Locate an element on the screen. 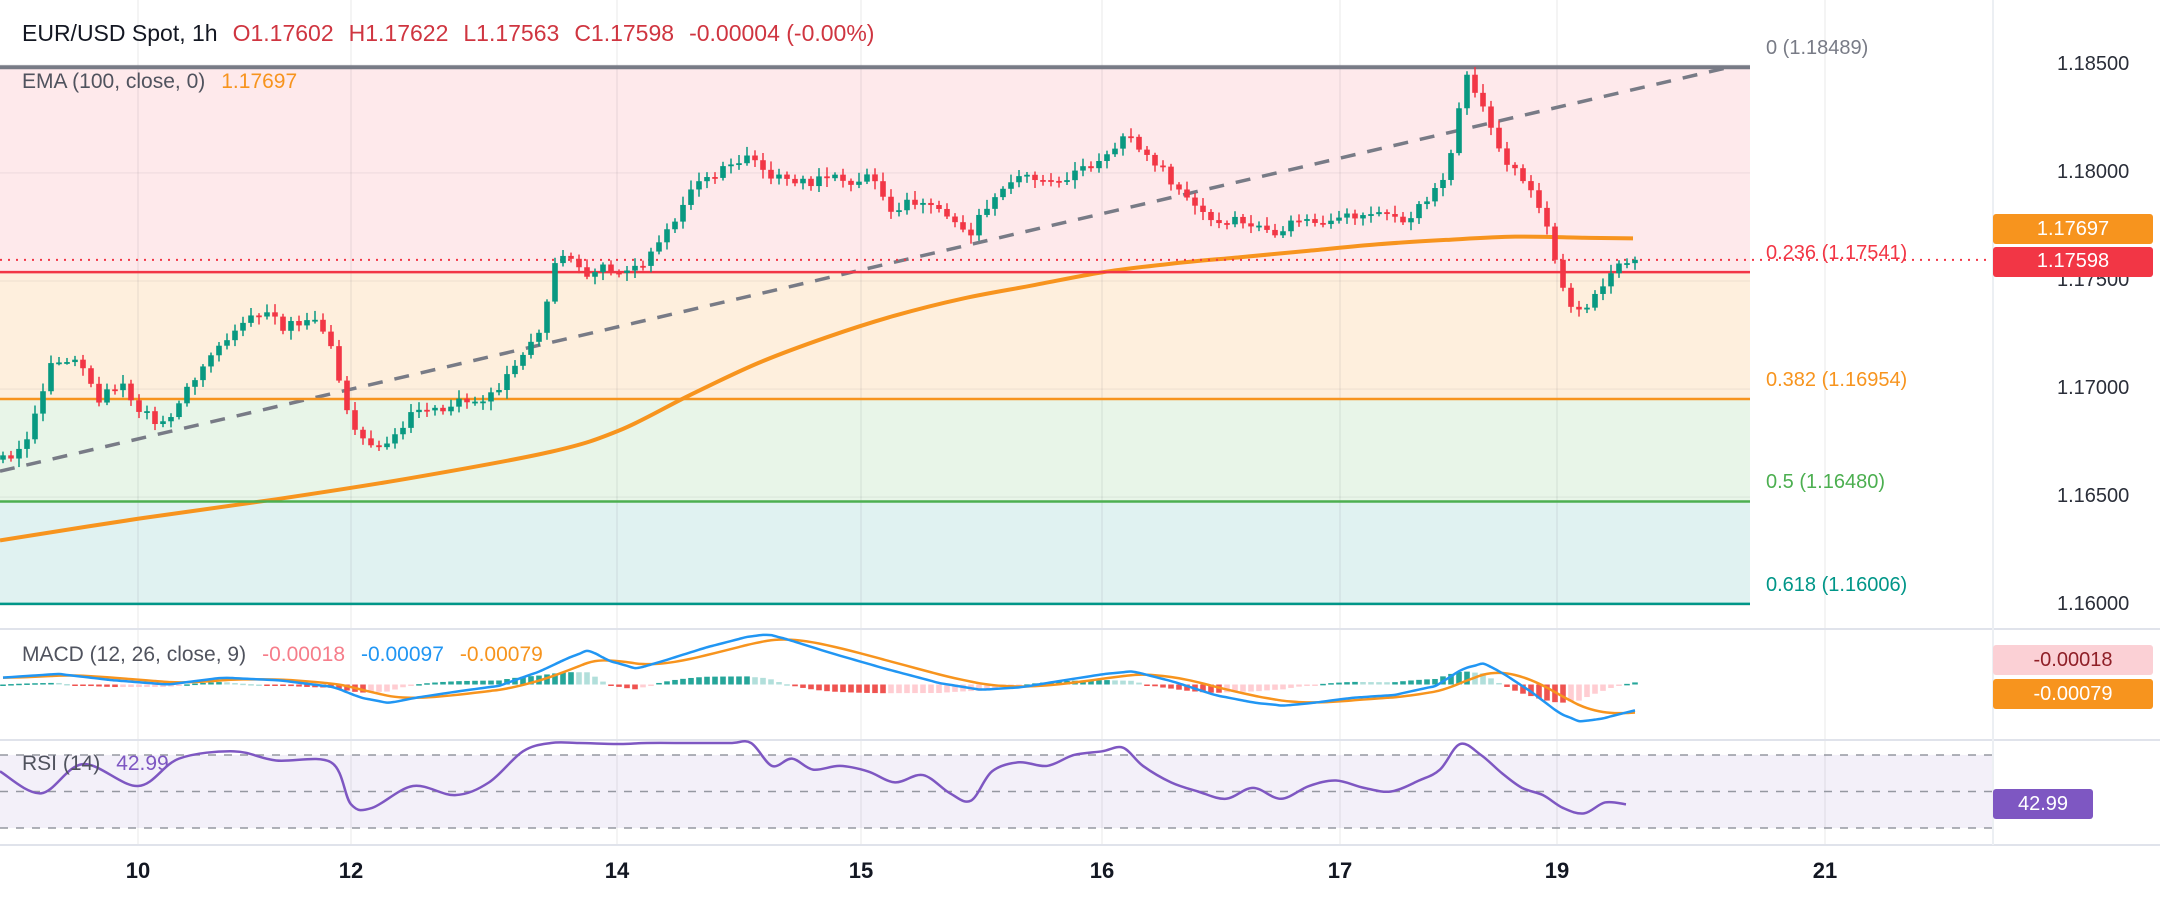 Image resolution: width=2160 pixels, height=902 pixels. macd-legend-name: MACD (12, 26, close, 9) is located at coordinates (134, 654).